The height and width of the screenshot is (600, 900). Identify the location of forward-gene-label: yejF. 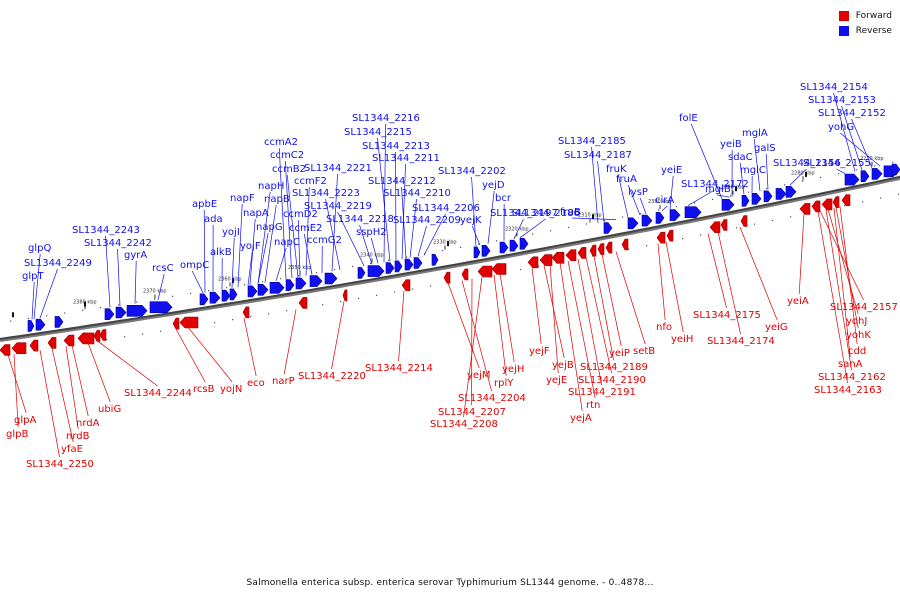
(539, 351).